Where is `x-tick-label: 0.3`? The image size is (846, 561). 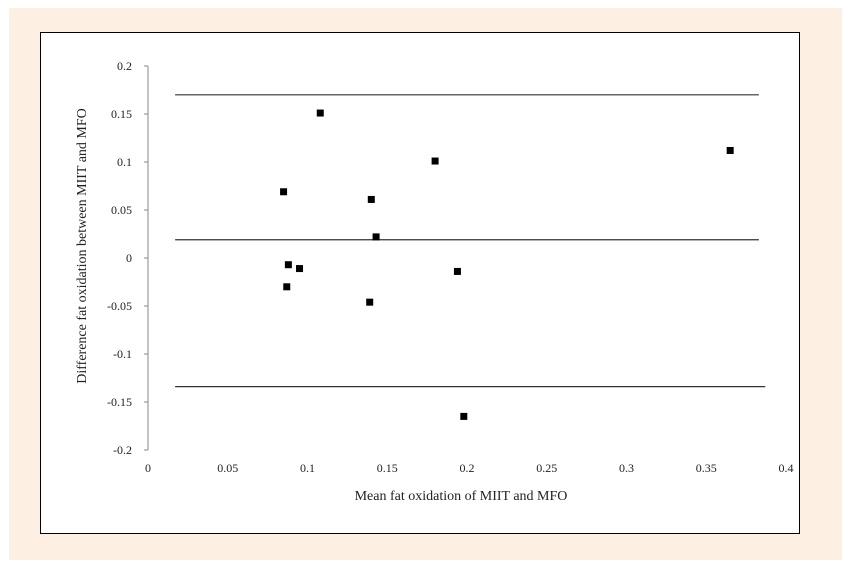
x-tick-label: 0.3 is located at coordinates (626, 468).